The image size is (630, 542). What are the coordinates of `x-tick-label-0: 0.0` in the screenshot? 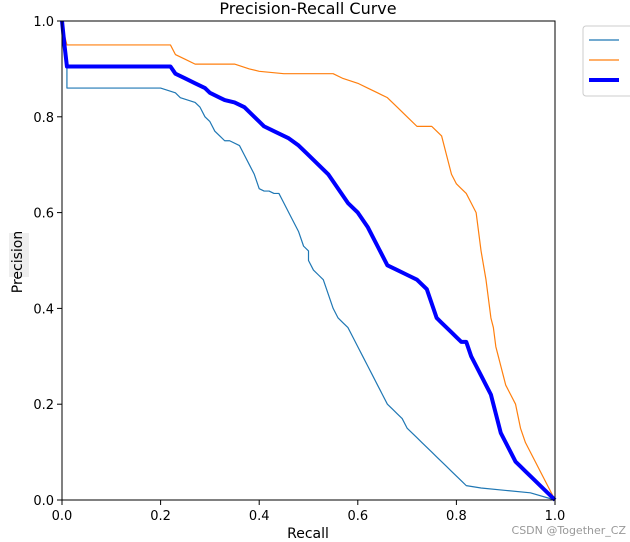 It's located at (62, 516).